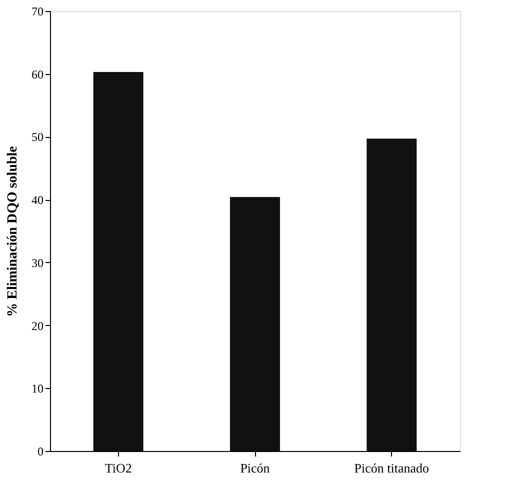 This screenshot has width=509, height=493. What do you see at coordinates (38, 325) in the screenshot?
I see `y-tick-label: 20` at bounding box center [38, 325].